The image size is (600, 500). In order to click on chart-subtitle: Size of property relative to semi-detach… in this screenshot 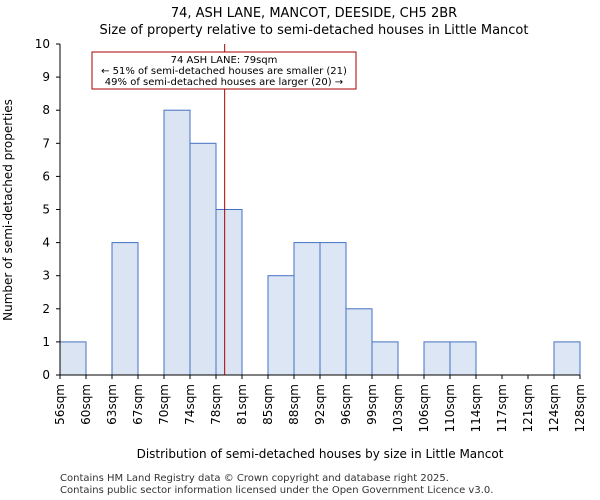, I will do `click(314, 30)`.